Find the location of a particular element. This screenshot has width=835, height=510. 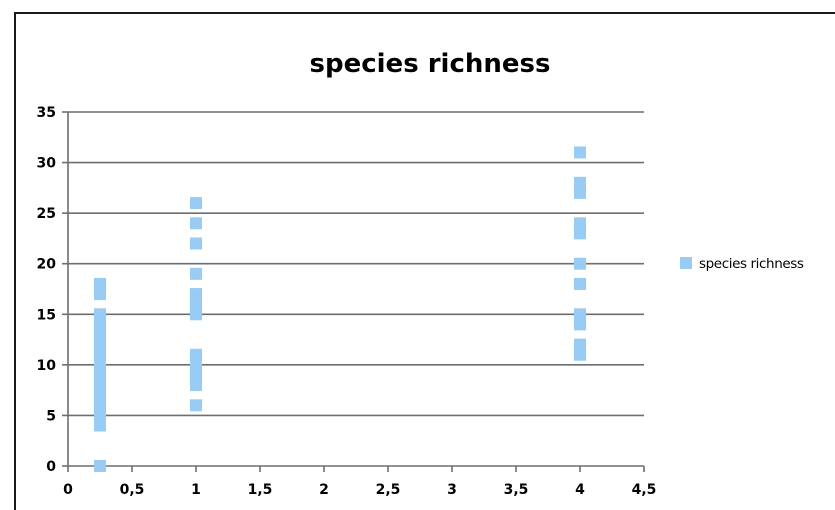

y-tick-label: 30 is located at coordinates (47, 164).